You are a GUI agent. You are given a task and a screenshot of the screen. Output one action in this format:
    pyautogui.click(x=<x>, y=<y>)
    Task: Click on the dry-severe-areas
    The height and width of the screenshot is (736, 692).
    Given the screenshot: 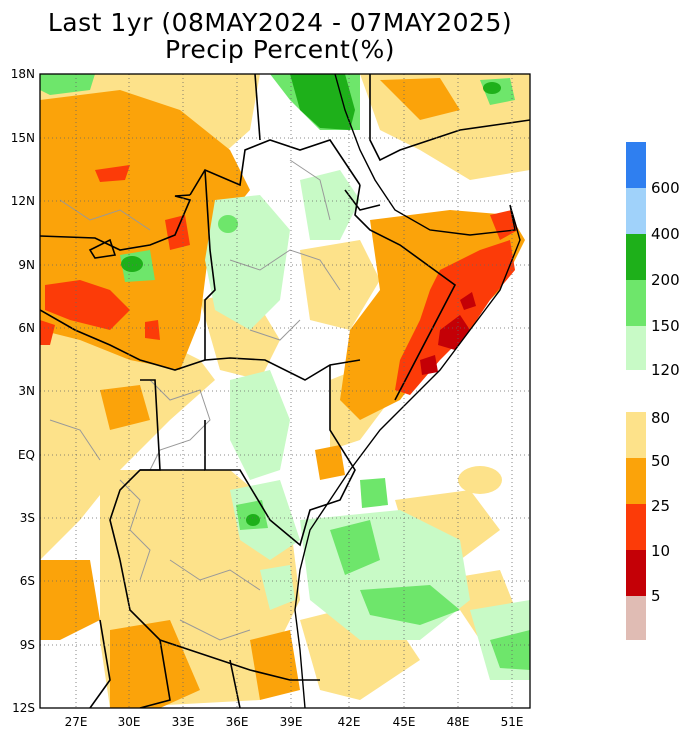 What is the action you would take?
    pyautogui.click(x=448, y=333)
    